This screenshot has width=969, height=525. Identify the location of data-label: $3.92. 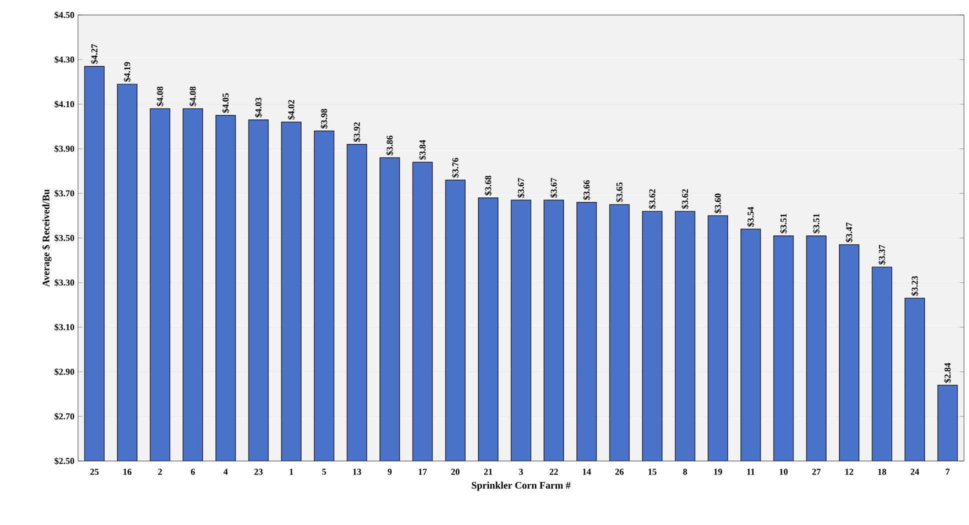
(357, 132).